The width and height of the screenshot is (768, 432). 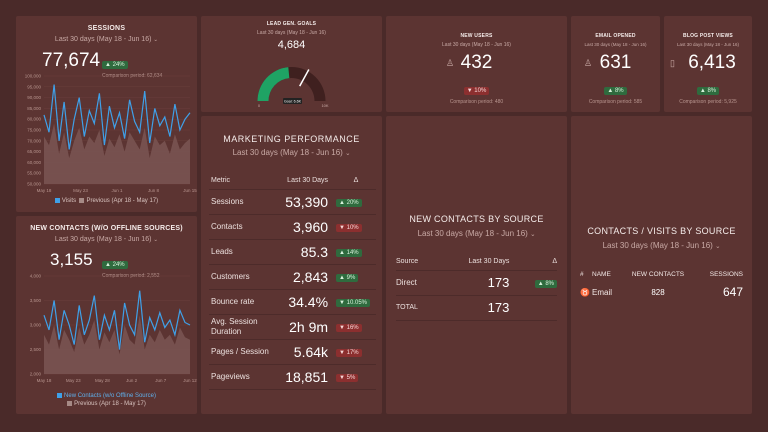 I want to click on table-header-row: Metric Last 30 Days Δ, so click(x=292, y=181).